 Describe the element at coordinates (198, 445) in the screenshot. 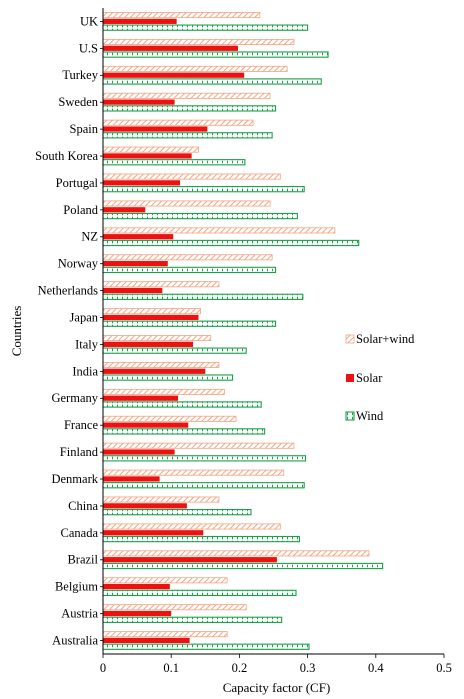

I see `bar-solar-wind-finland` at that location.